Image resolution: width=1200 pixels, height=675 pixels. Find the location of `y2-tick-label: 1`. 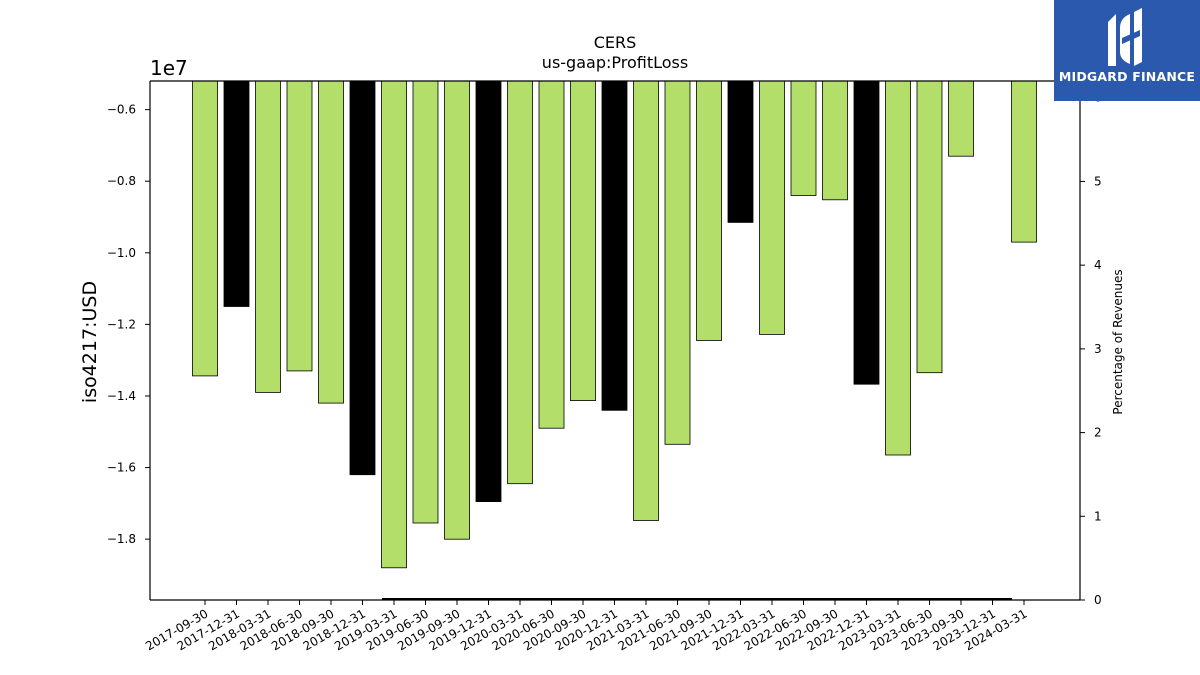

y2-tick-label: 1 is located at coordinates (1098, 516).